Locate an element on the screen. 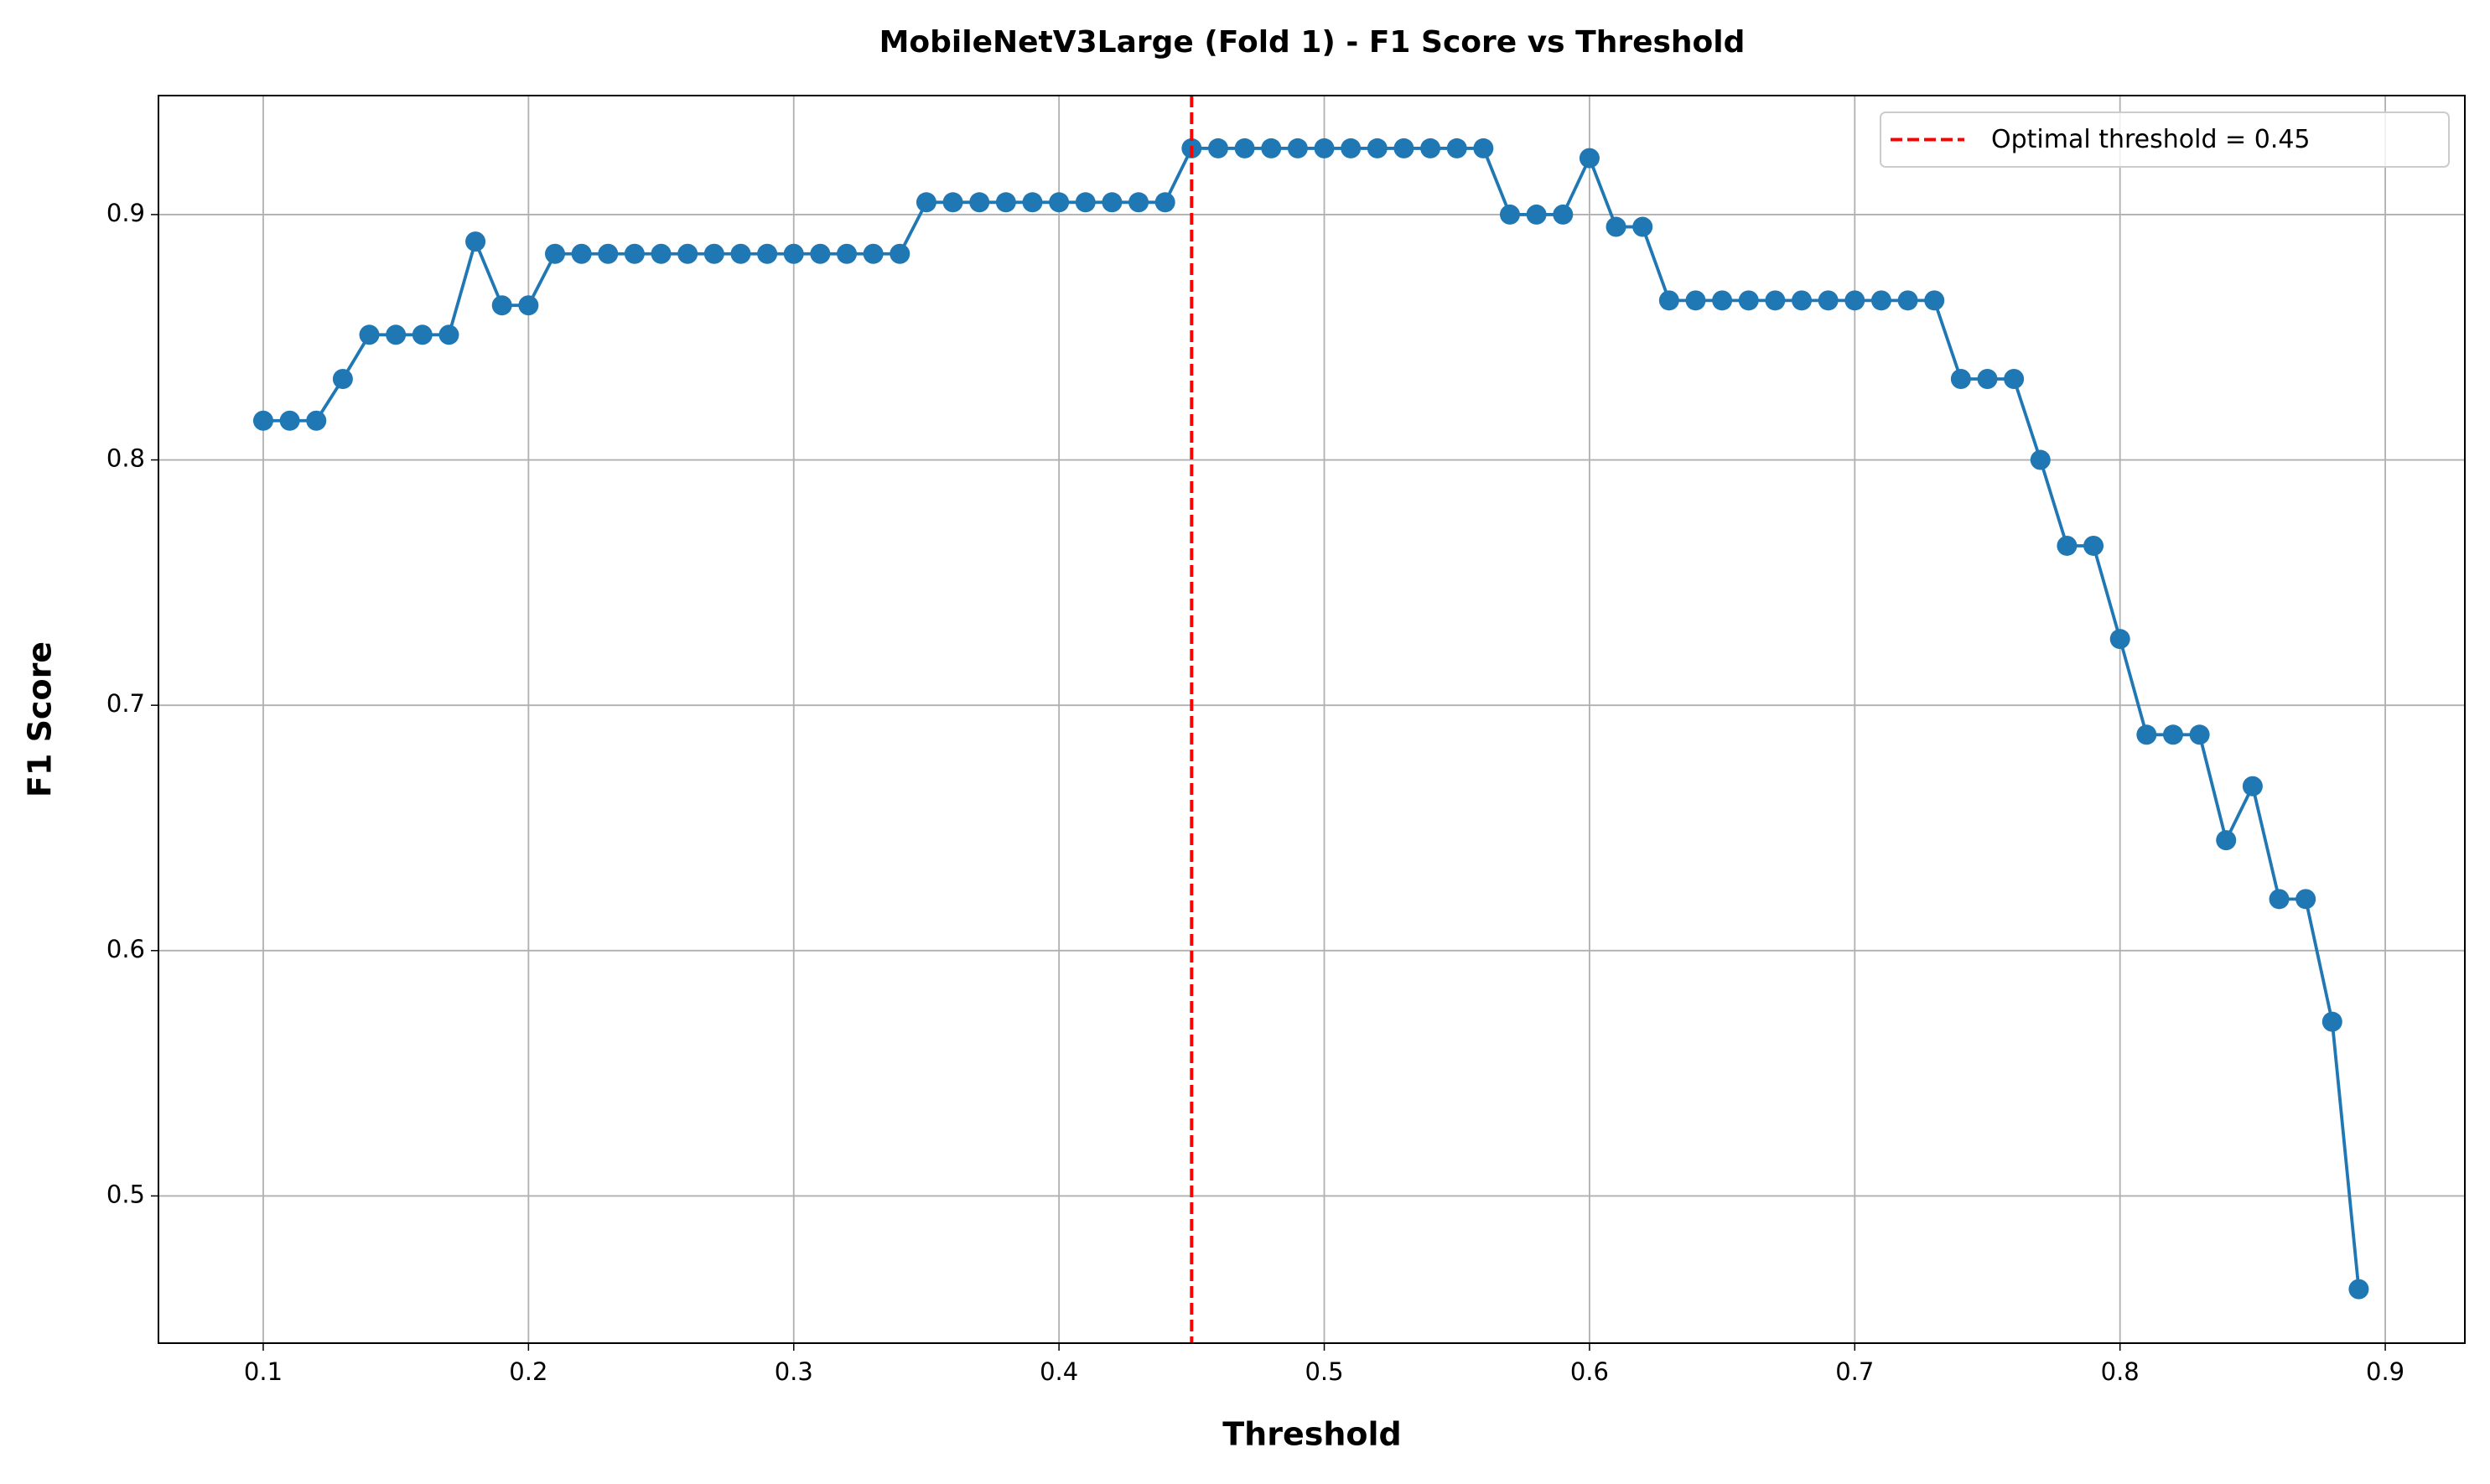 The width and height of the screenshot is (2490, 1484). legend-box is located at coordinates (2165, 140).